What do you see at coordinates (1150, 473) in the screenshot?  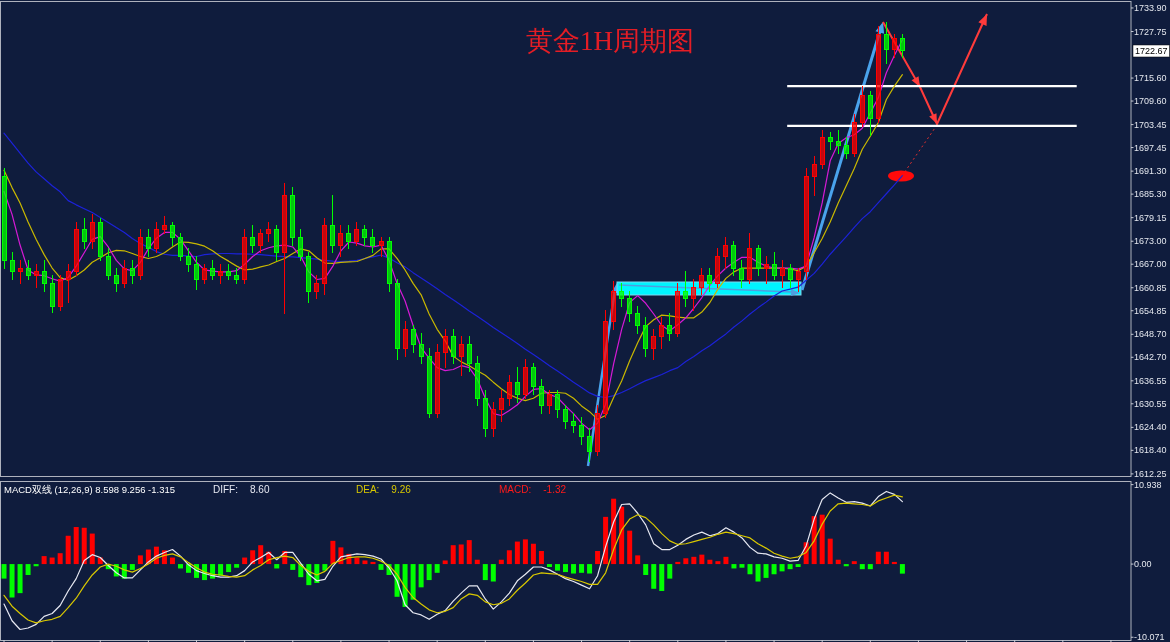 I see `y-tick-label: 1612.25` at bounding box center [1150, 473].